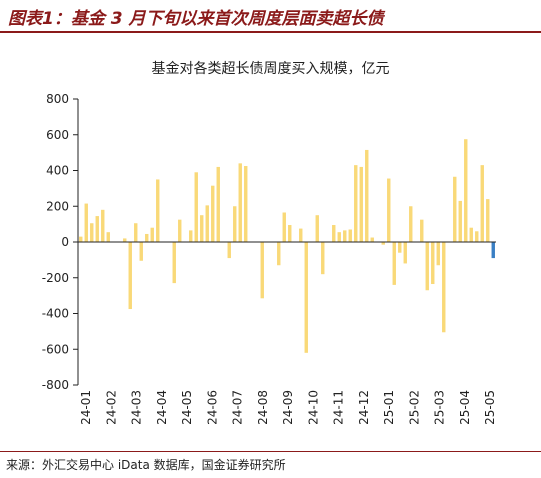 The image size is (541, 478). What do you see at coordinates (288, 407) in the screenshot?
I see `x-tick-label: 24-09` at bounding box center [288, 407].